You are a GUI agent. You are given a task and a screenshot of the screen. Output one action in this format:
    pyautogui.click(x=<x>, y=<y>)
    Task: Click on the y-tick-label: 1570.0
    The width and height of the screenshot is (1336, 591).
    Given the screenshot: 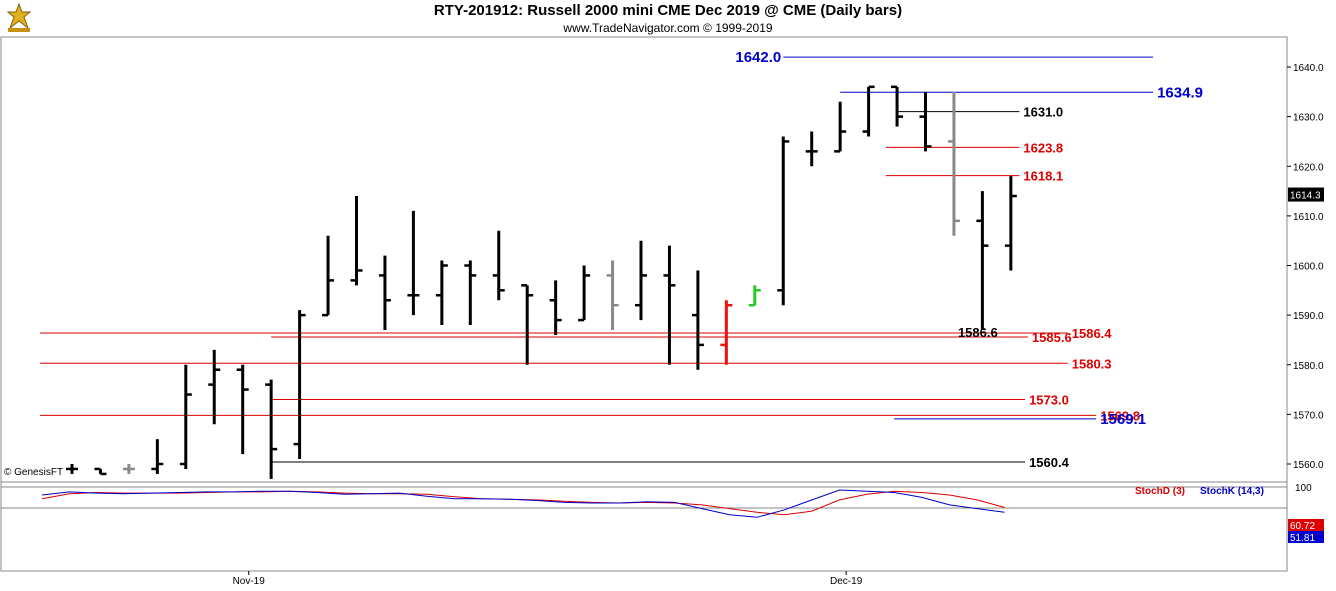 What is the action you would take?
    pyautogui.click(x=1308, y=415)
    